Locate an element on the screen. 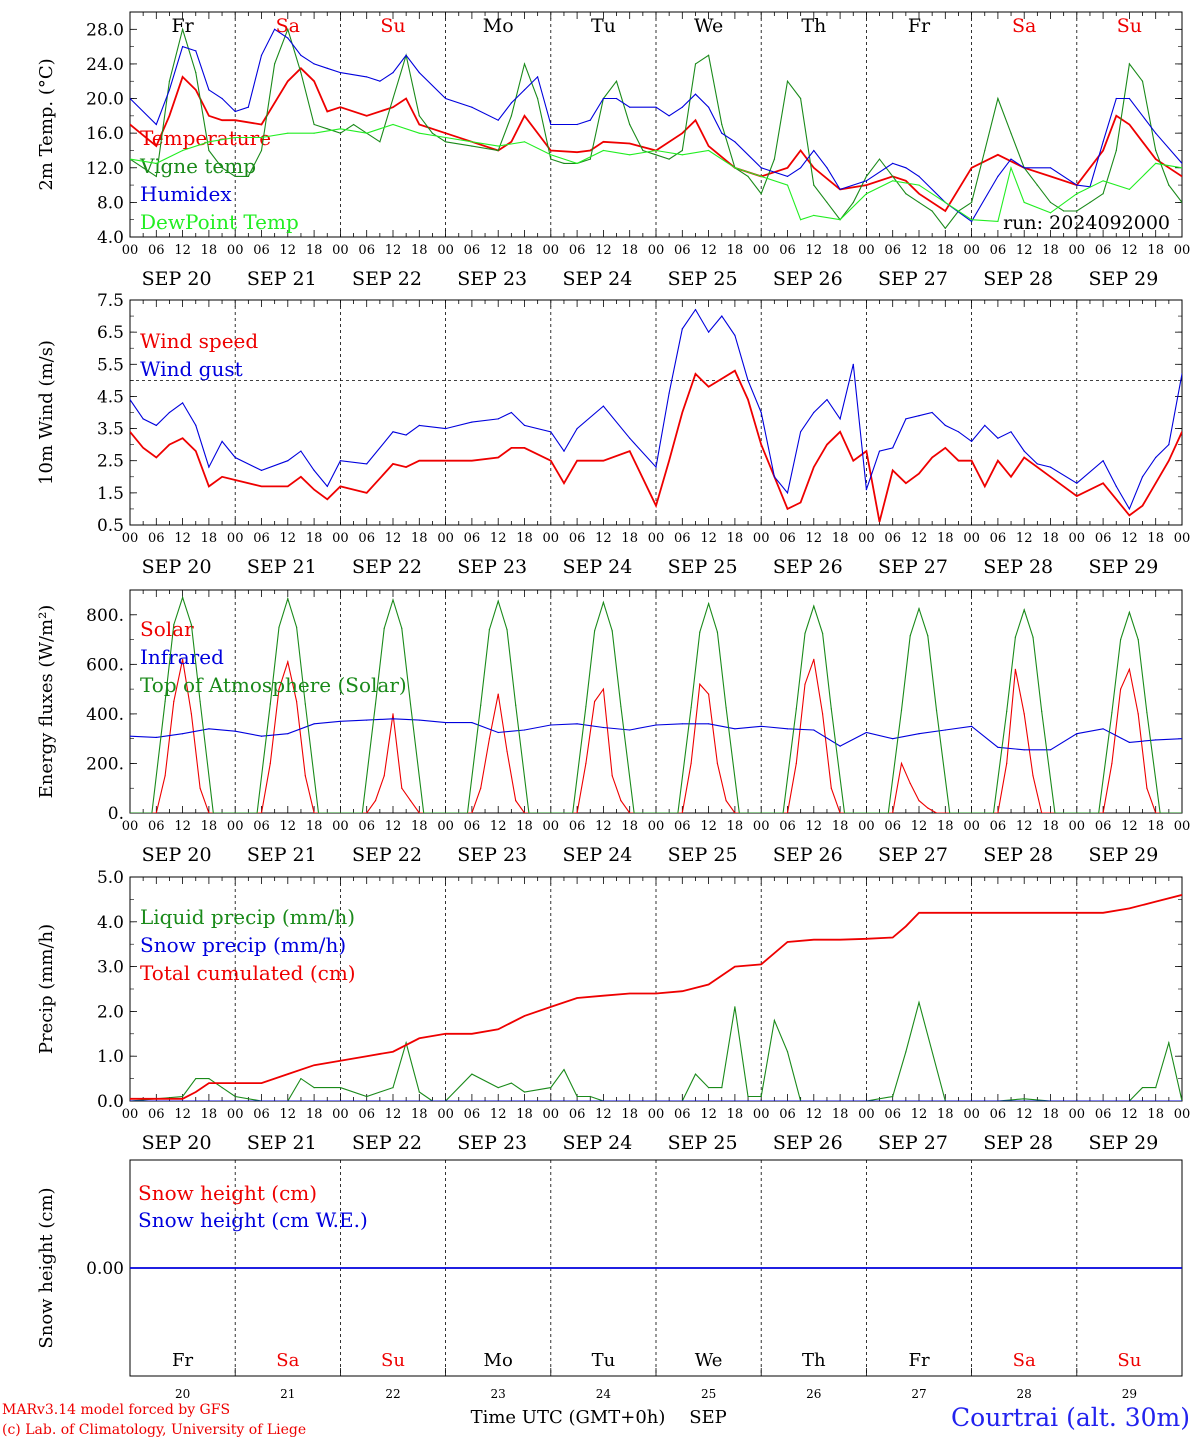 Image resolution: width=1194 pixels, height=1440 pixels. y-axis-label: 2m Temp. (°C) is located at coordinates (46, 124).